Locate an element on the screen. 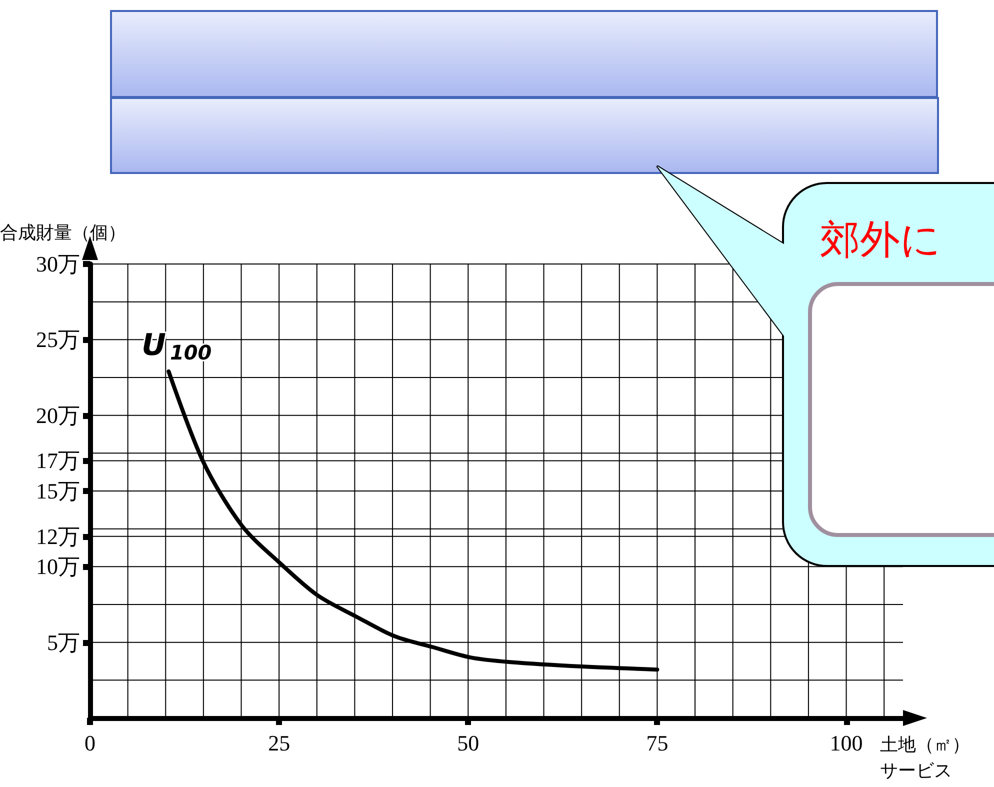 The height and width of the screenshot is (787, 994). y-axis-title: 合成財量（個） is located at coordinates (63, 233).